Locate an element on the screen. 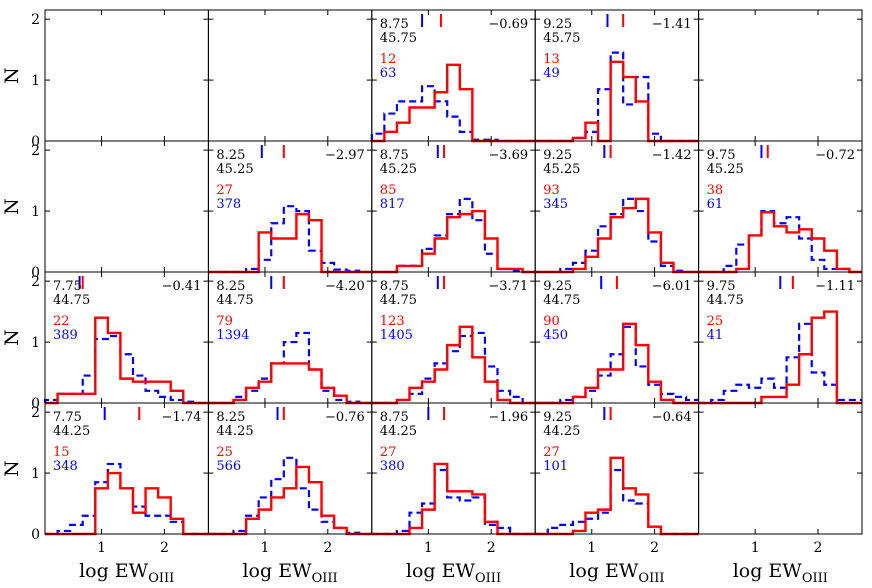  red-count-label: 15 is located at coordinates (61, 452).